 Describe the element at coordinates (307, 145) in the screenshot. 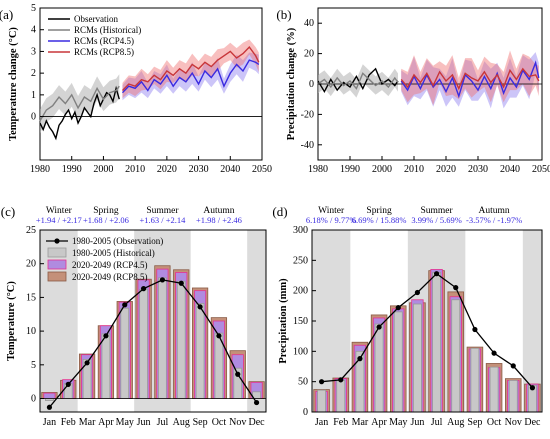

I see `y-tick-label: -40` at that location.